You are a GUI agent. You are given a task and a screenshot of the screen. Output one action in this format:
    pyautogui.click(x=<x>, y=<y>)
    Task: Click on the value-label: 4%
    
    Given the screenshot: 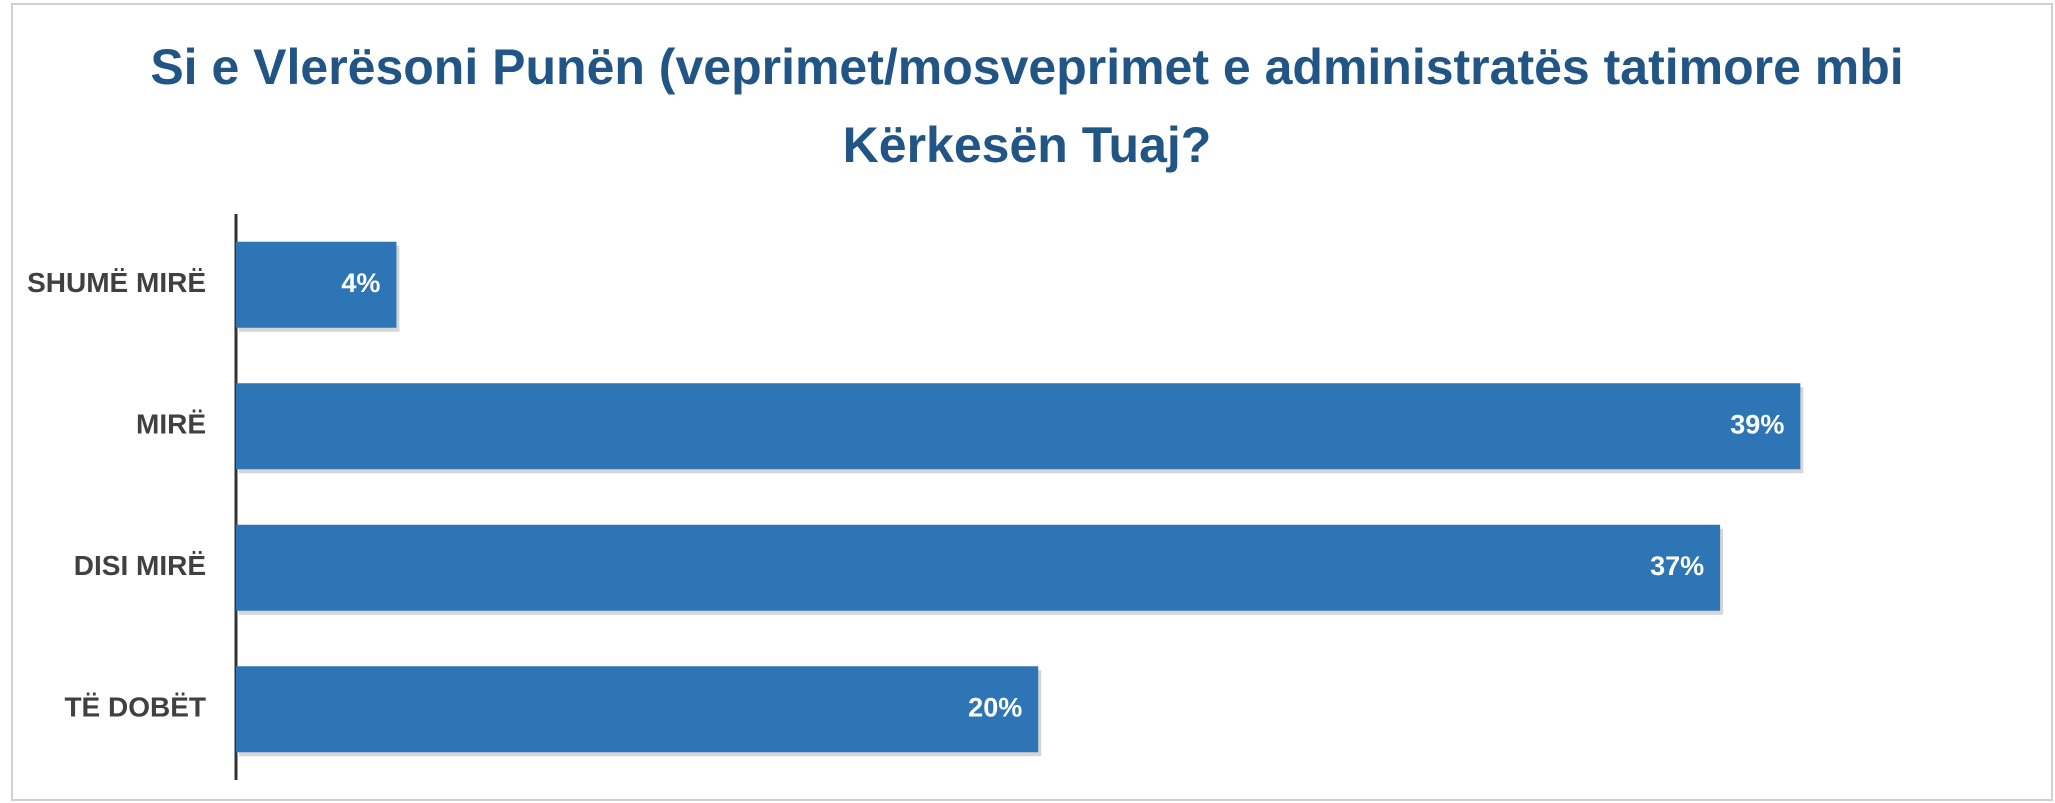 What is the action you would take?
    pyautogui.click(x=360, y=283)
    